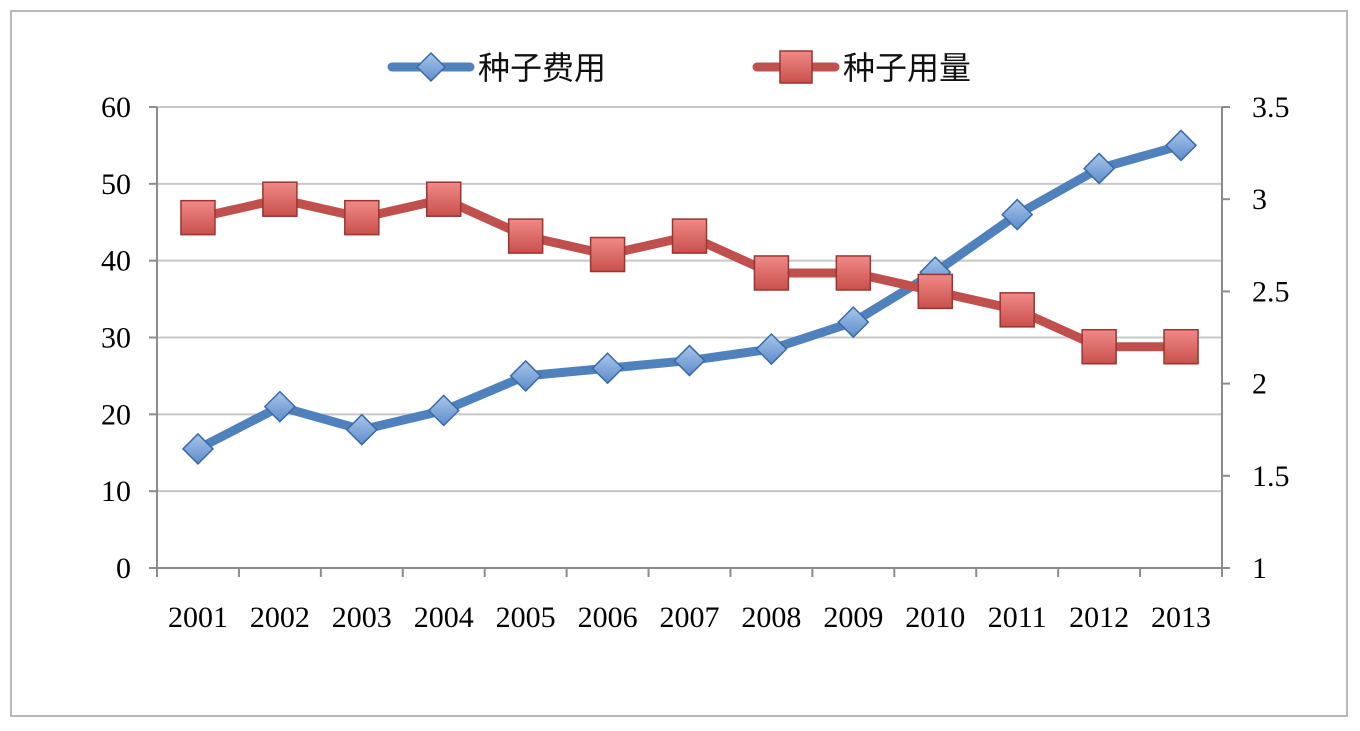  What do you see at coordinates (935, 617) in the screenshot?
I see `x-tick-label: 2010` at bounding box center [935, 617].